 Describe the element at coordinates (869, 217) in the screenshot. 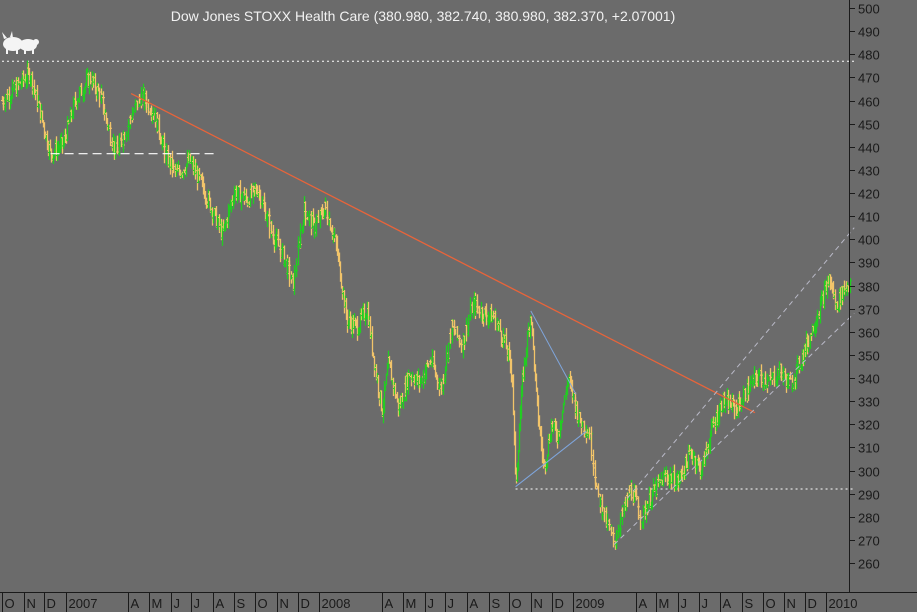

I see `y-tick-label: 410` at that location.